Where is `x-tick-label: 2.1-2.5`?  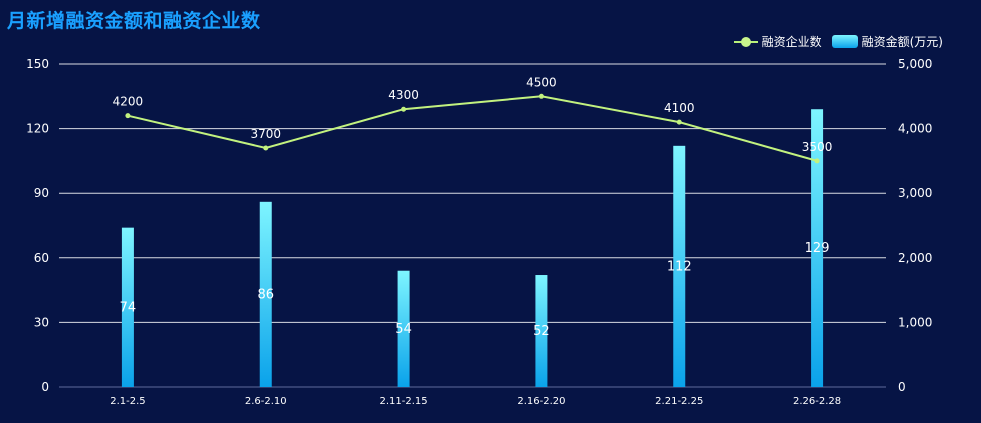
x-tick-label: 2.1-2.5 is located at coordinates (127, 401).